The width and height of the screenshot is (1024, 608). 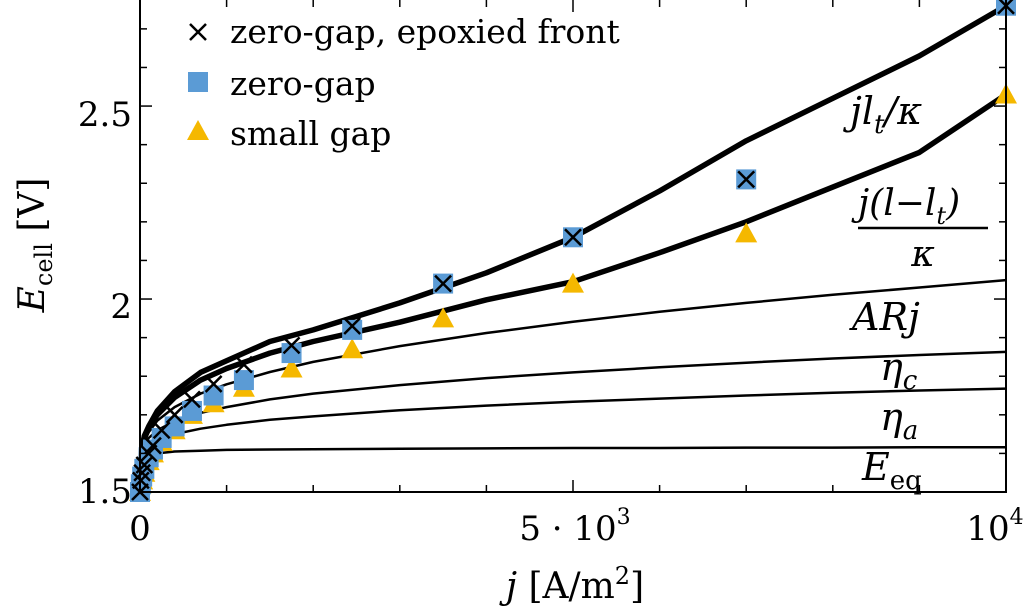 What do you see at coordinates (105, 492) in the screenshot?
I see `y-tick-label-1.5: 1.5` at bounding box center [105, 492].